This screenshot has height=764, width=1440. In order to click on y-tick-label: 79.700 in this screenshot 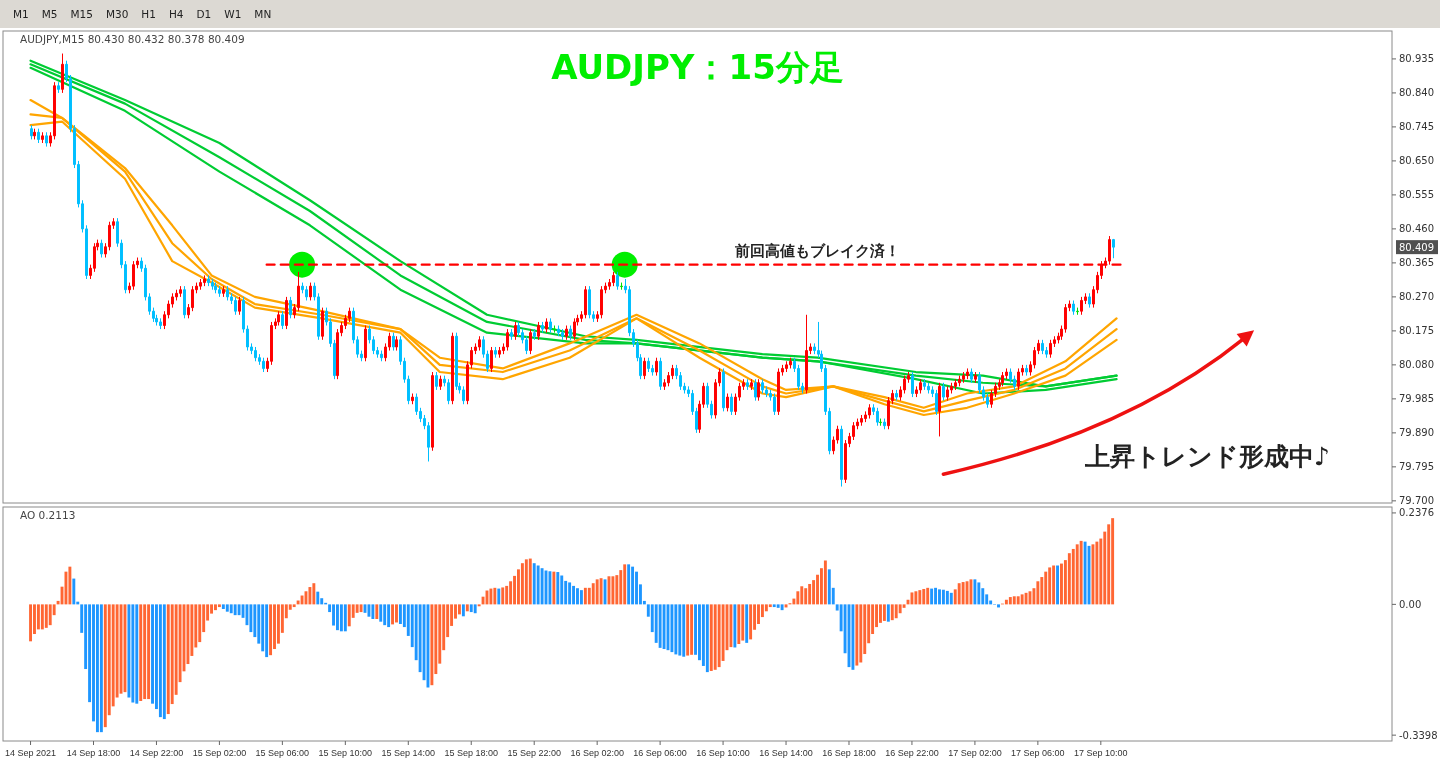, I will do `click(1416, 501)`.